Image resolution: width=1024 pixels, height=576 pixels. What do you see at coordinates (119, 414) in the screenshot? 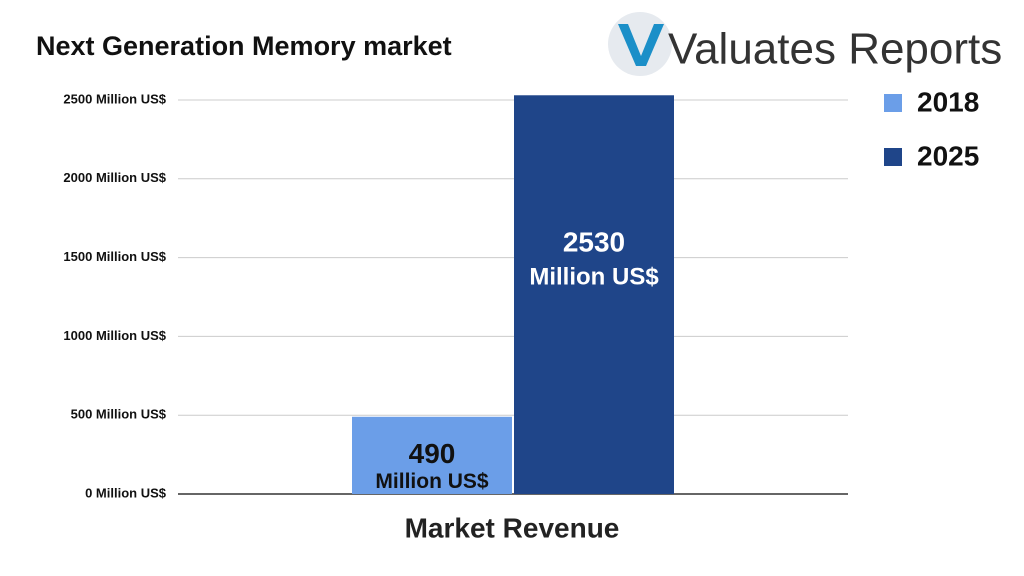
I see `y-tick-label: 500 Million US$` at bounding box center [119, 414].